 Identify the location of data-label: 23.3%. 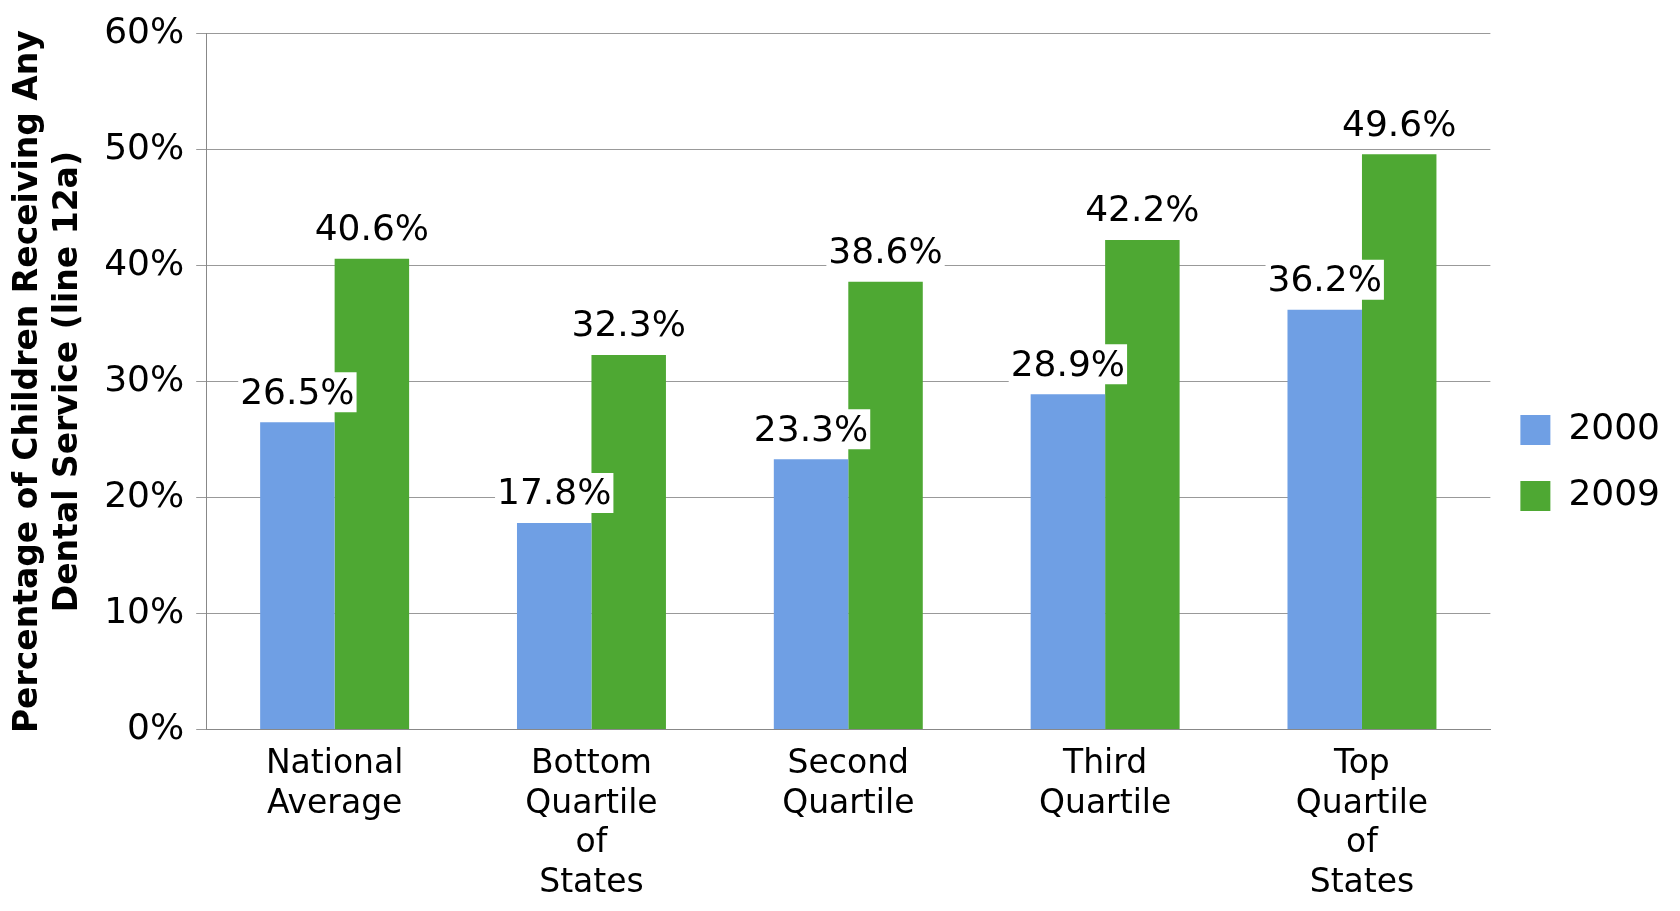
(811, 428).